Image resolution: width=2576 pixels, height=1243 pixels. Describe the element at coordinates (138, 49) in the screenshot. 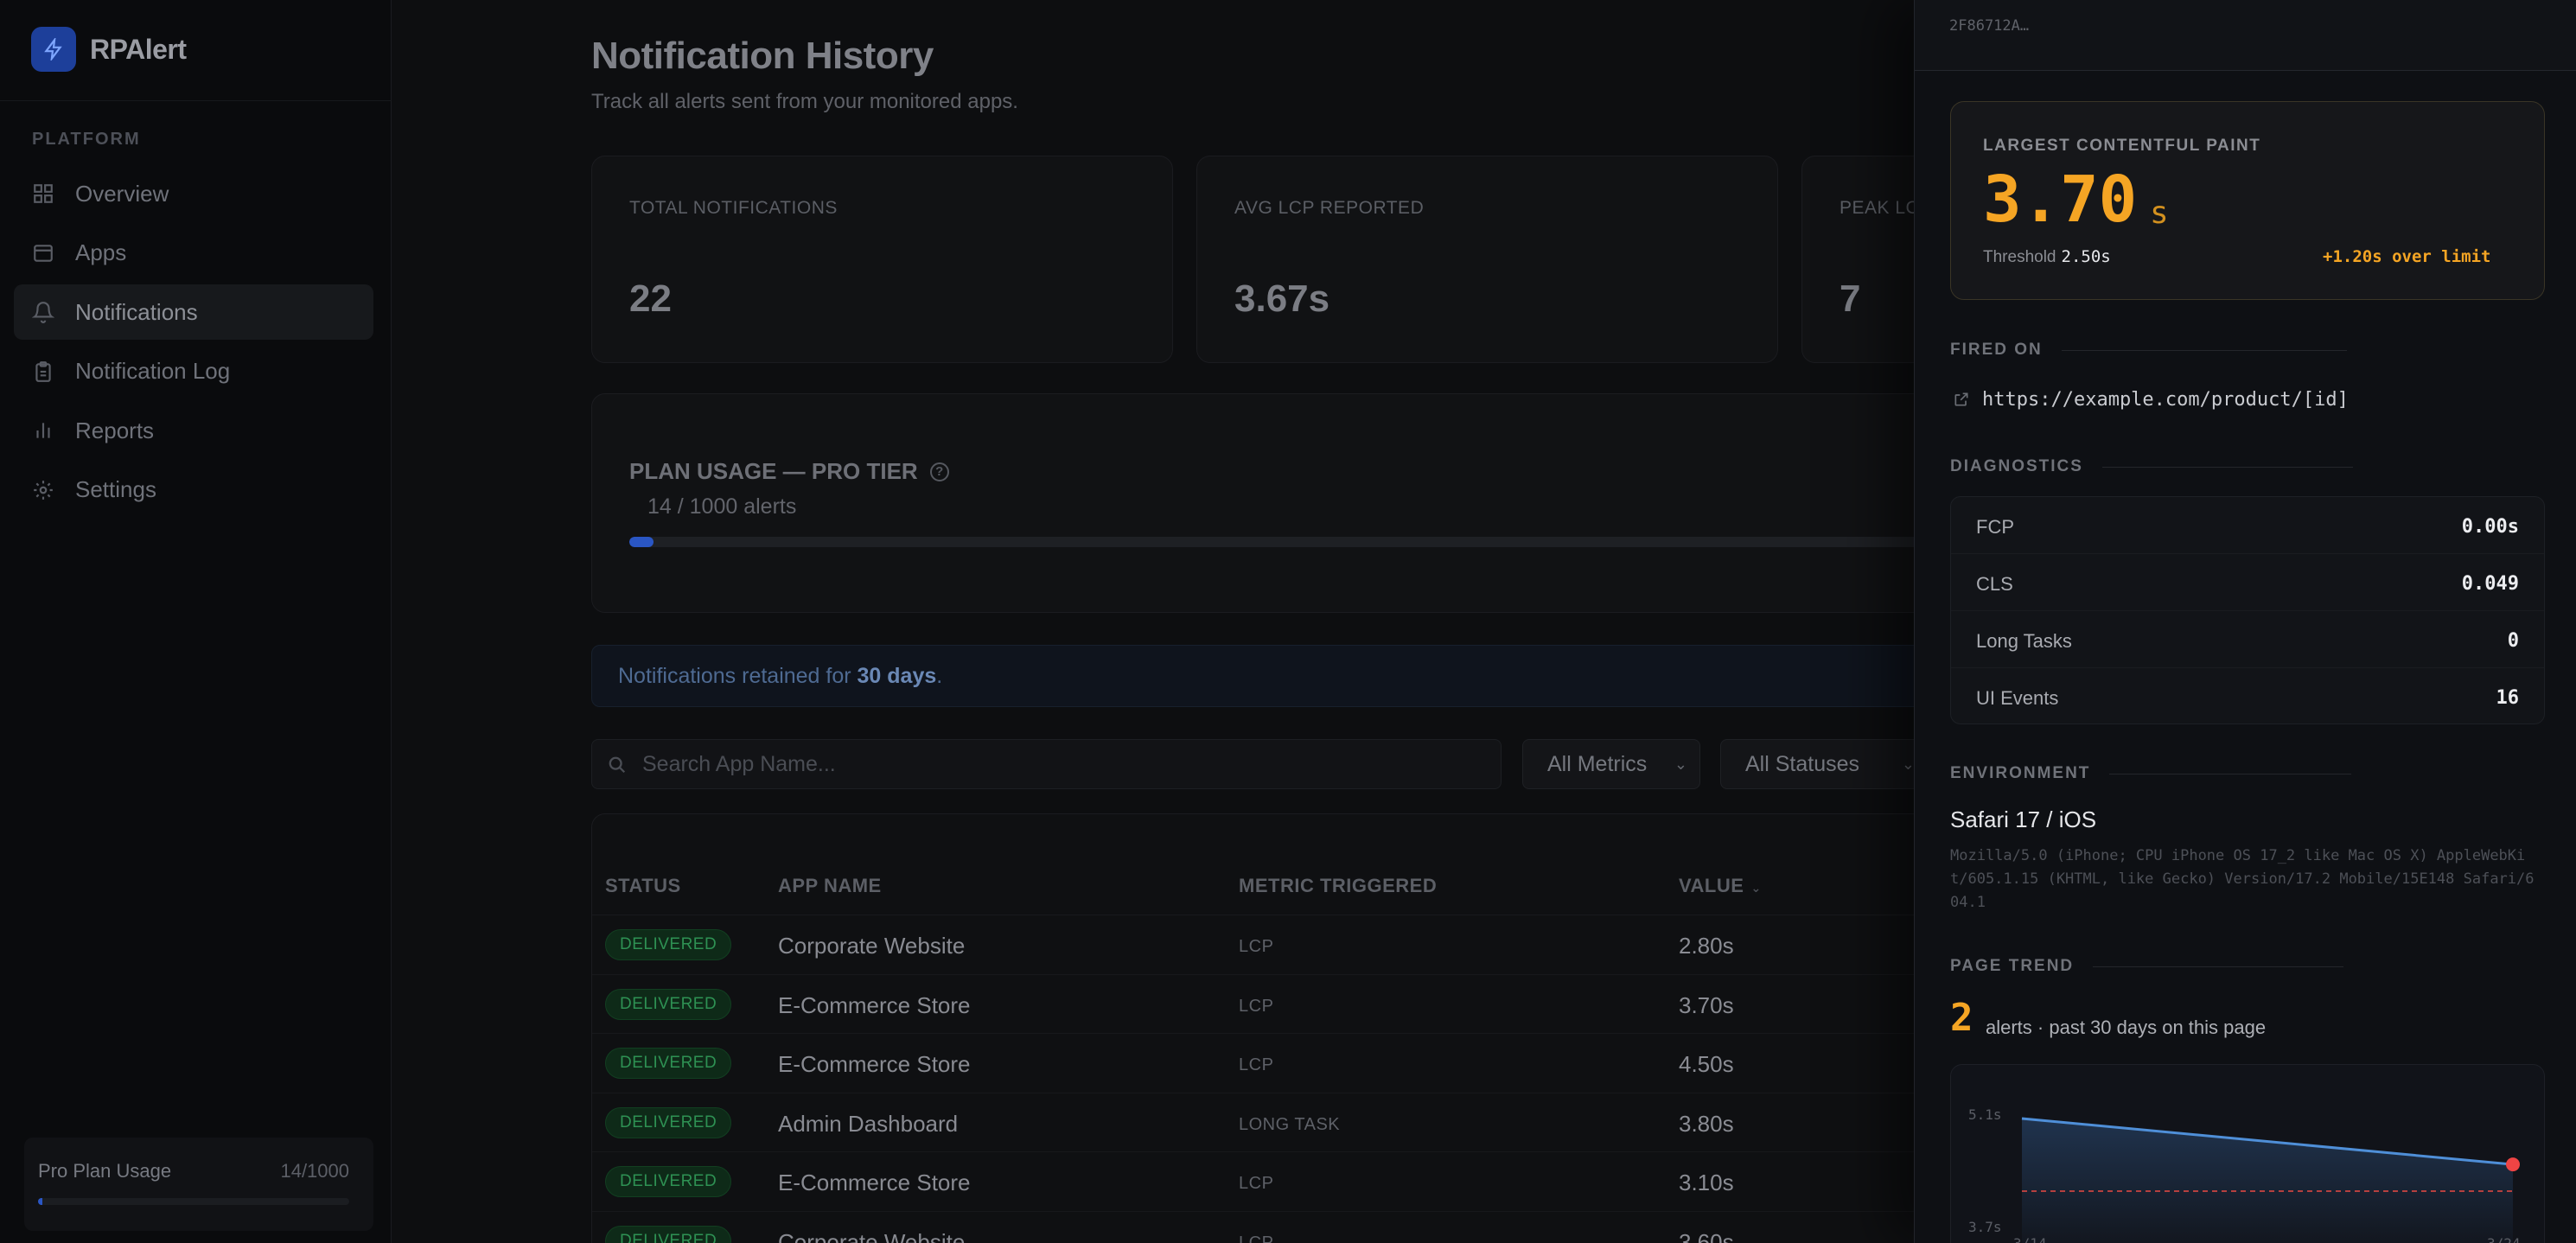

I see `brand-name: RPAlert` at that location.